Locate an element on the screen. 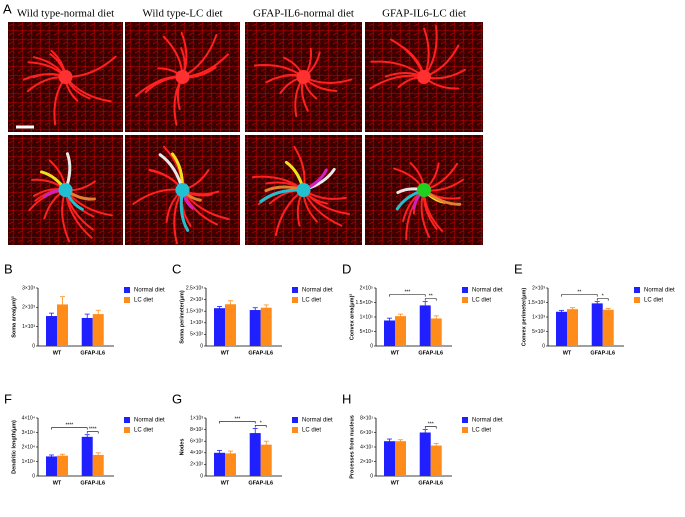 This screenshot has width=685, height=517. y-tick-label: 2×10¹ is located at coordinates (366, 462).